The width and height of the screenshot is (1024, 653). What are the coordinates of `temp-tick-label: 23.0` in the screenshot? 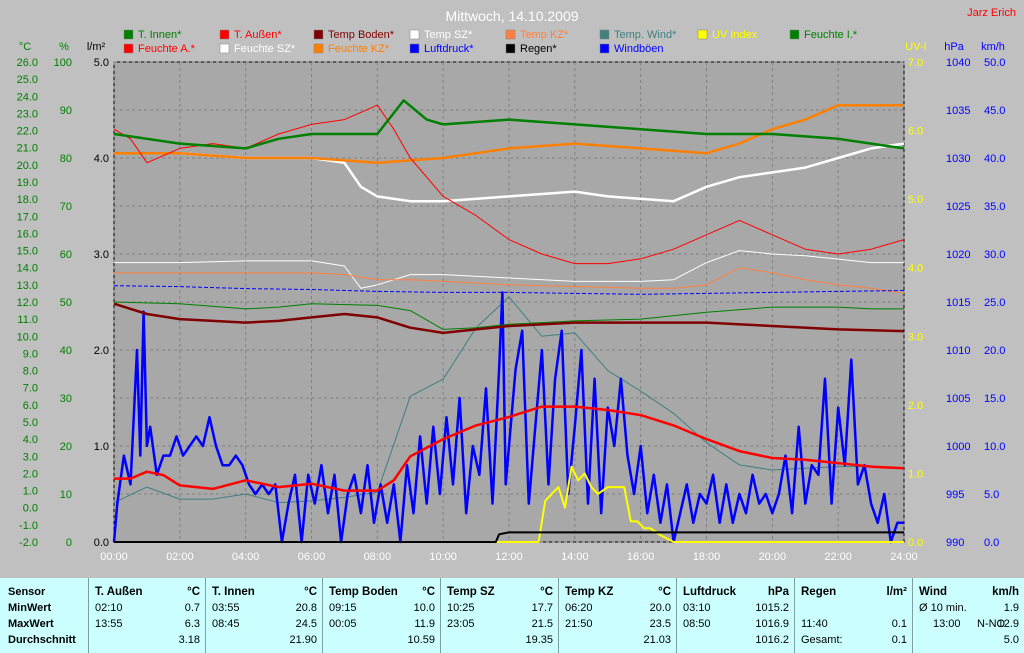 It's located at (27, 114).